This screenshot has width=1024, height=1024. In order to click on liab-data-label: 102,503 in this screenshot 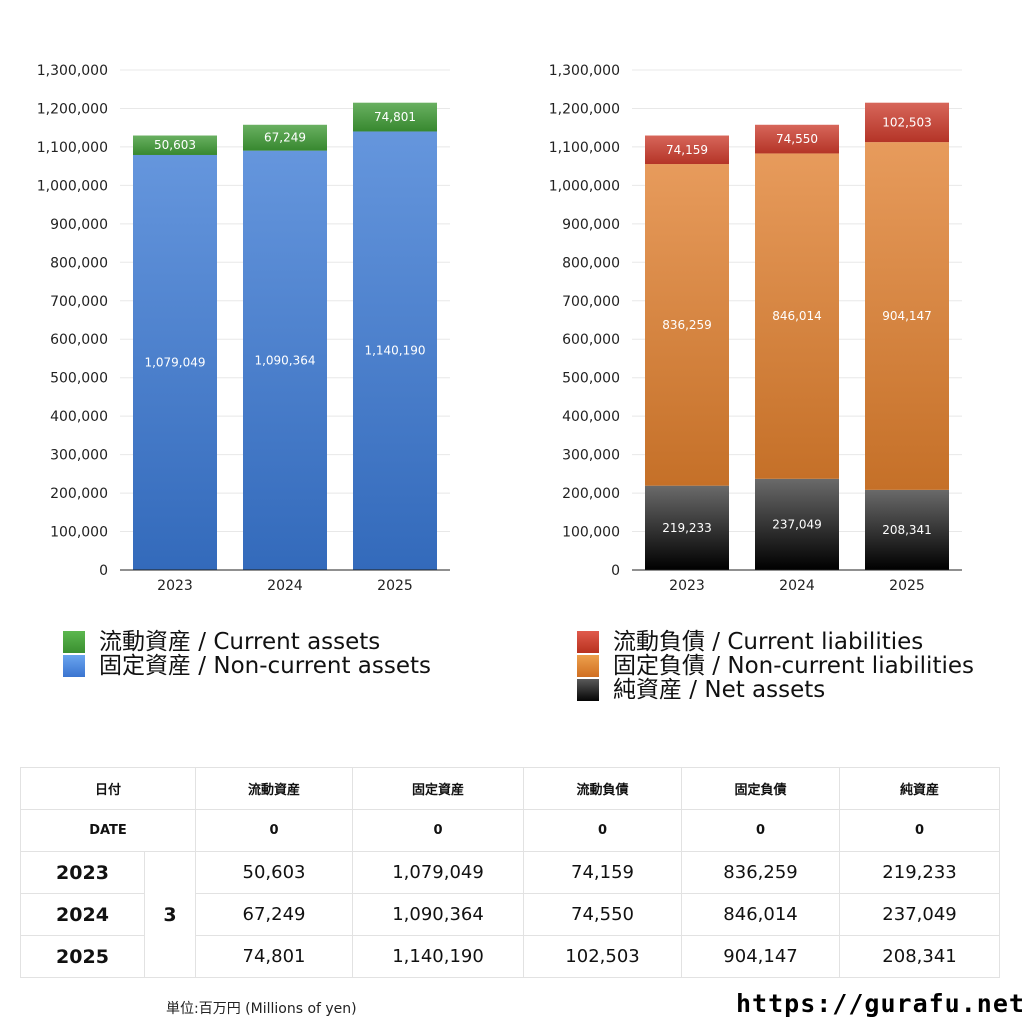, I will do `click(907, 122)`.